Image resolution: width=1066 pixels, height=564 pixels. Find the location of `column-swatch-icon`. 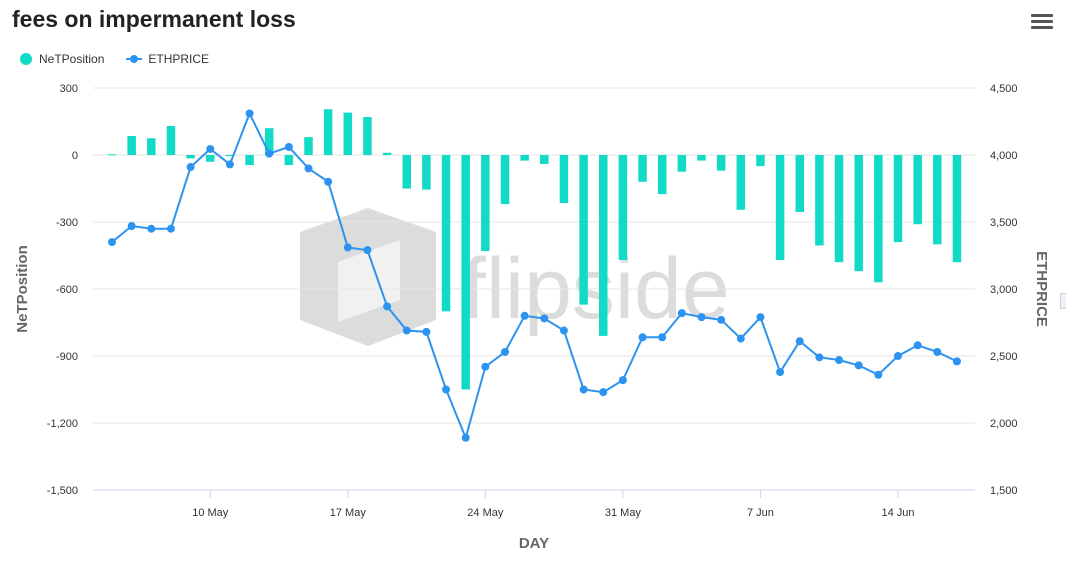

column-swatch-icon is located at coordinates (26, 59).